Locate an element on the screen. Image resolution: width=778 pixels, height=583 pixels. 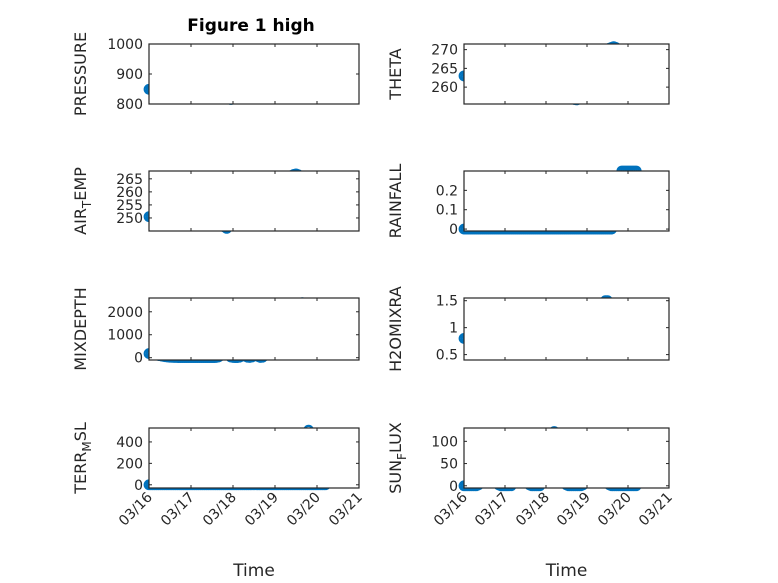
subplot-1: 800 900 1000 PRESSURE is located at coordinates (215, 74).